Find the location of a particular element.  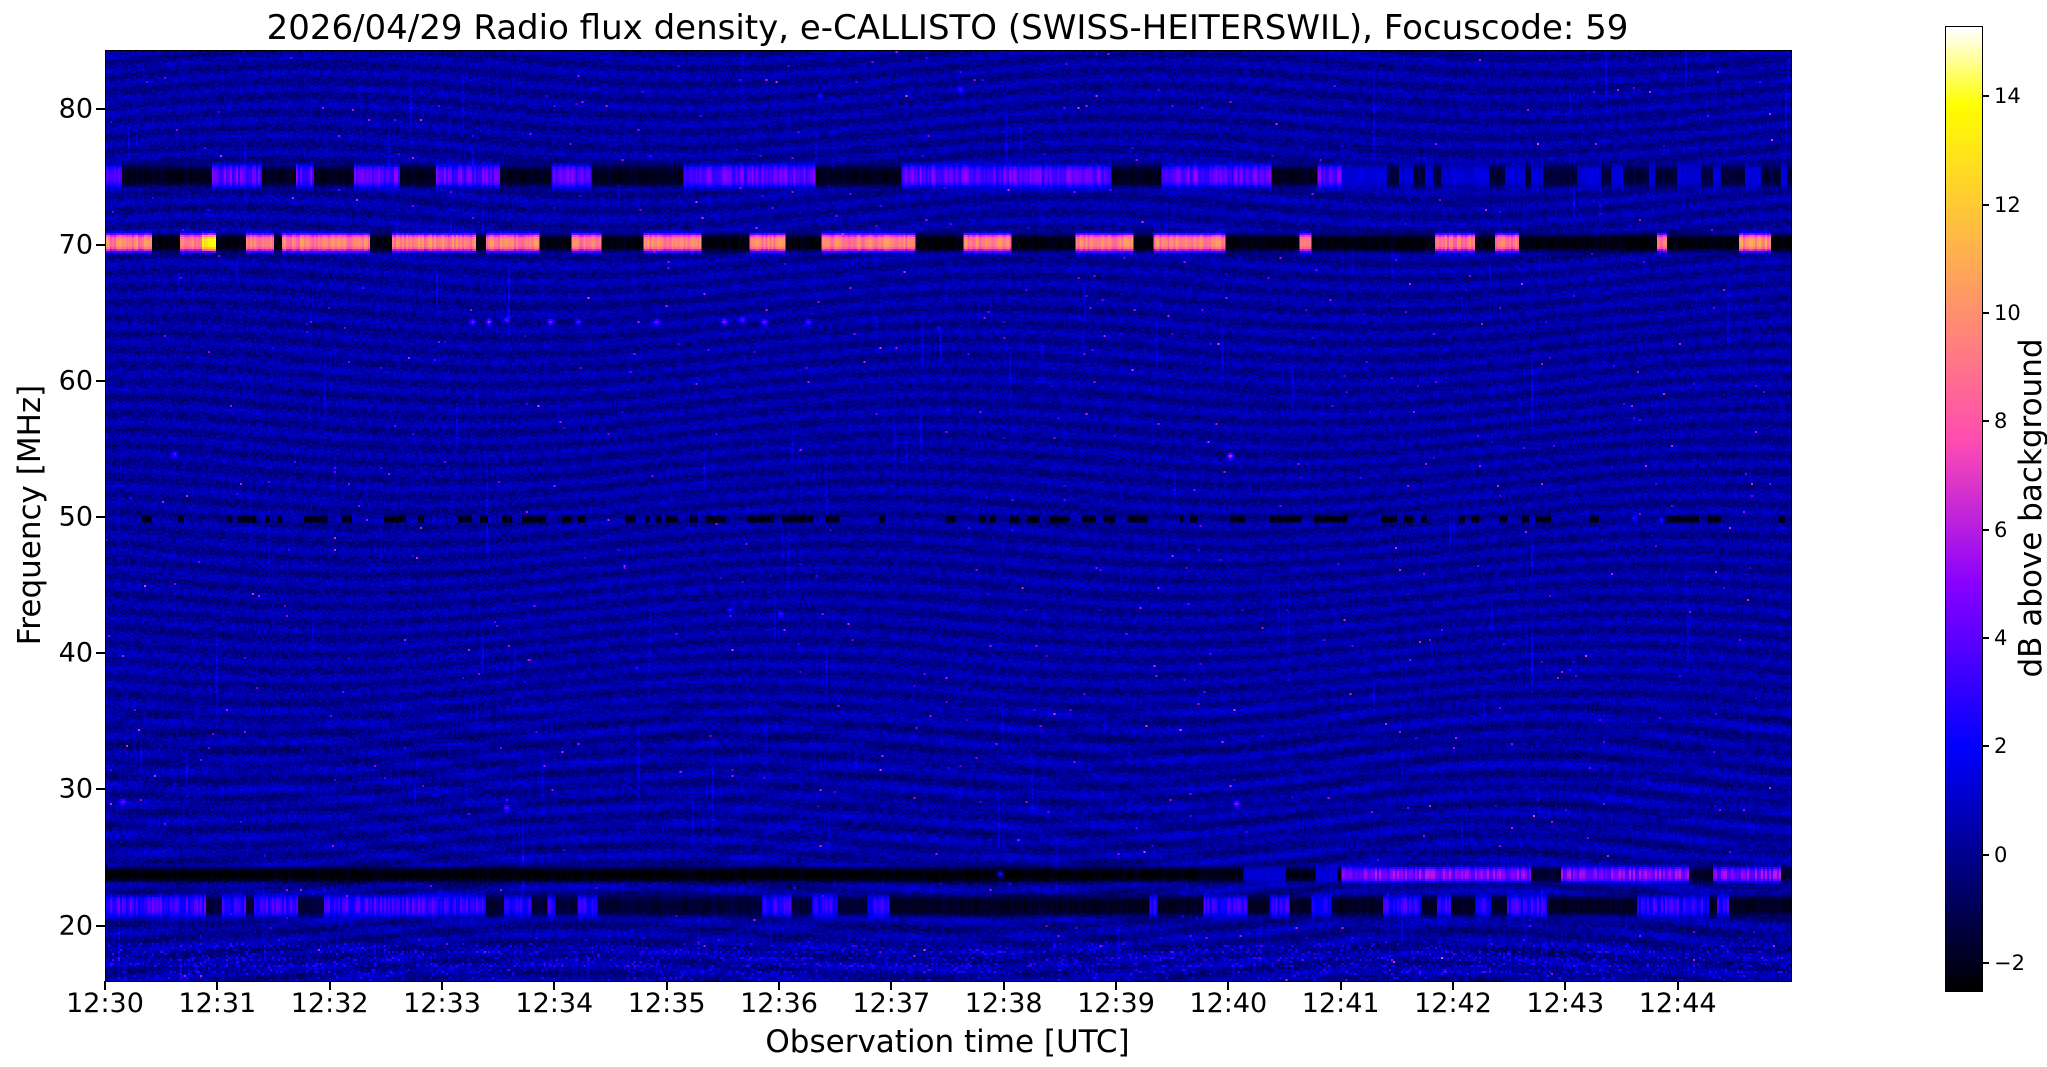

colorbar is located at coordinates (1964, 509).